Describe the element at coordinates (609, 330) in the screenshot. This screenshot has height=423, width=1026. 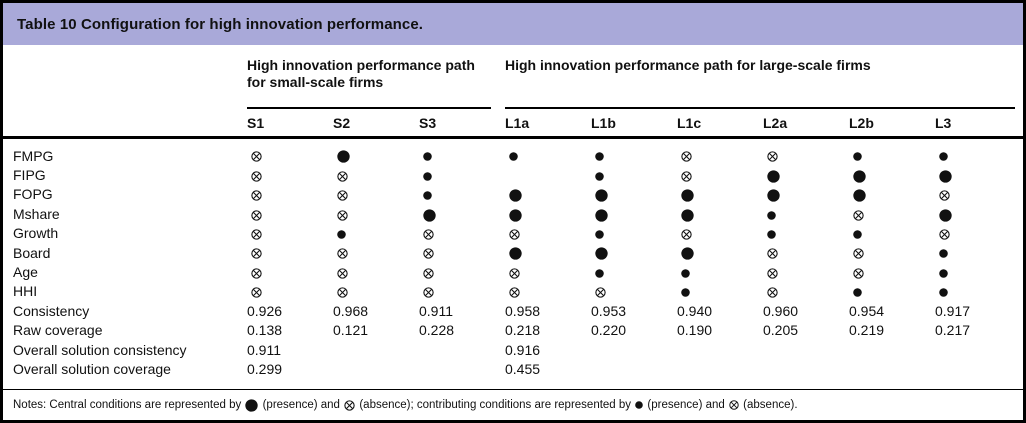
I see `table-cell: 0.220` at that location.